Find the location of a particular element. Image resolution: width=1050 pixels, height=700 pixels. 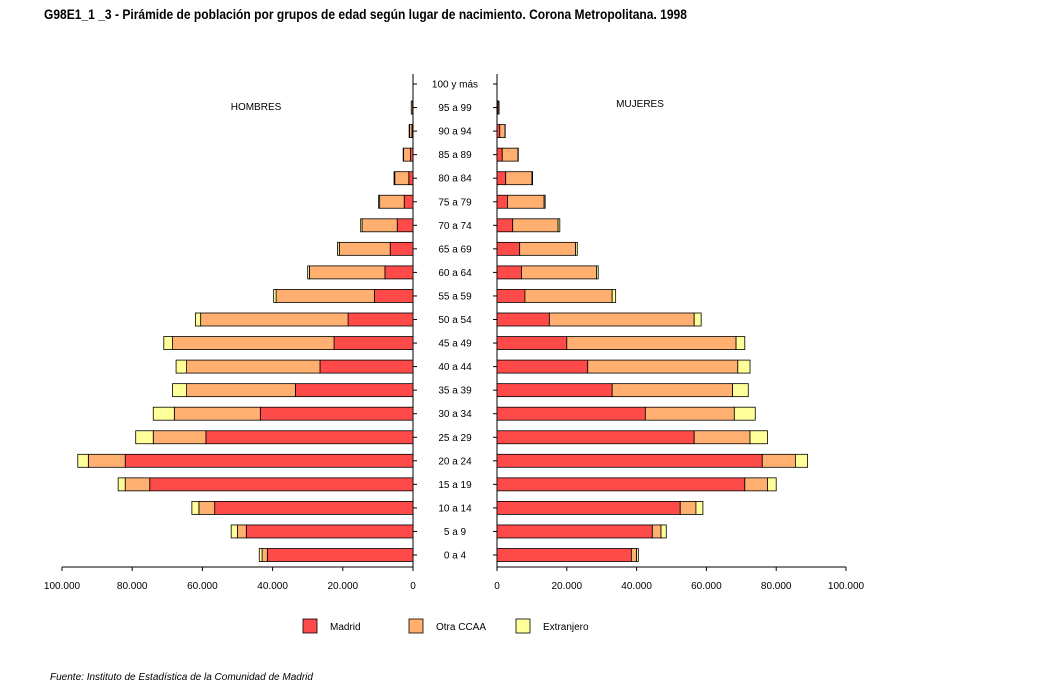

age-group-label: 50 a 54 is located at coordinates (455, 320).